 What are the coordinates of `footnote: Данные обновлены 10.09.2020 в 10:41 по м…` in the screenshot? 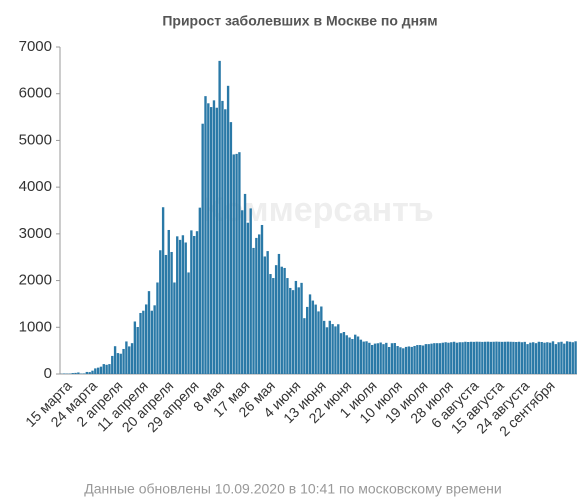 It's located at (292, 489).